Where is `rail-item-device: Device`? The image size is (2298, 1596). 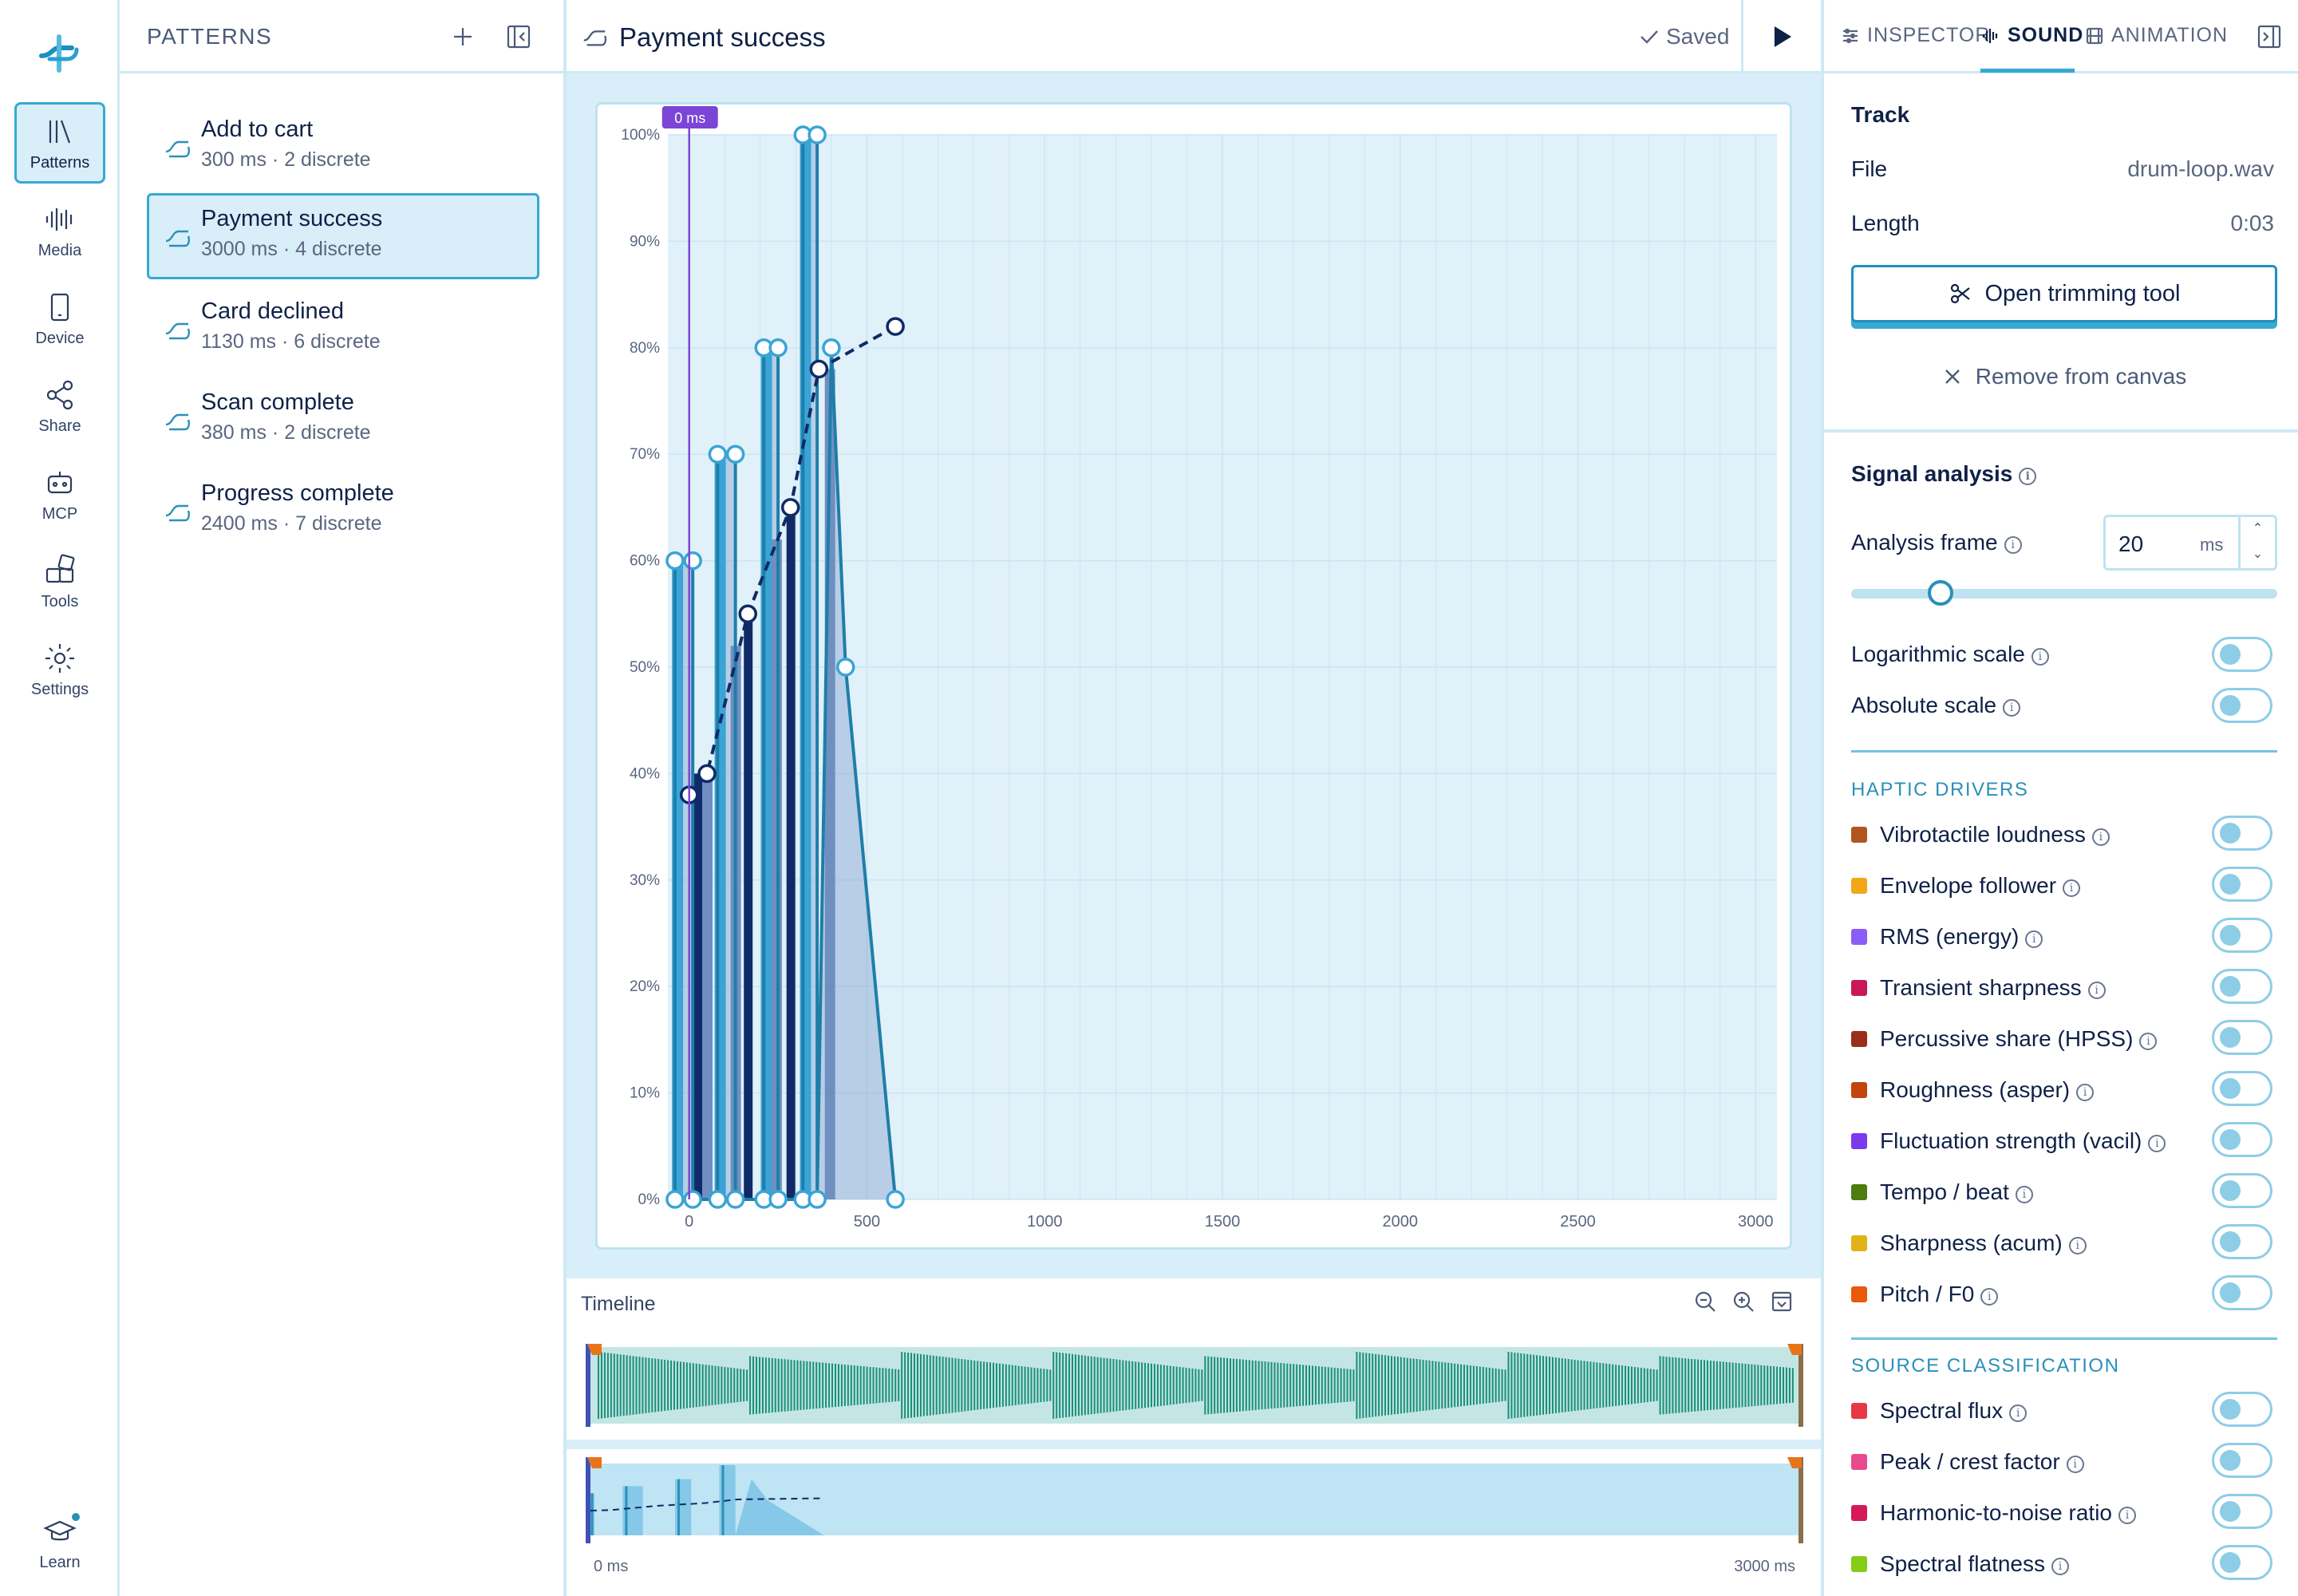
rail-item-device: Device is located at coordinates (59, 318).